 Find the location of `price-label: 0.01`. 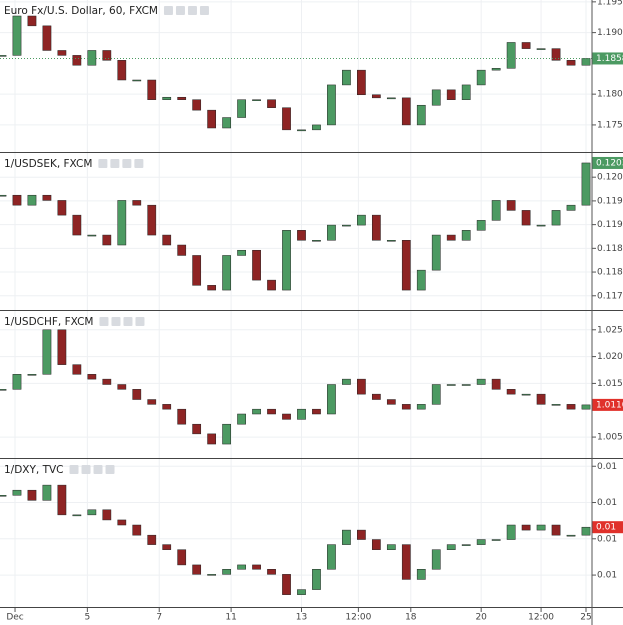

price-label: 0.01 is located at coordinates (606, 528).